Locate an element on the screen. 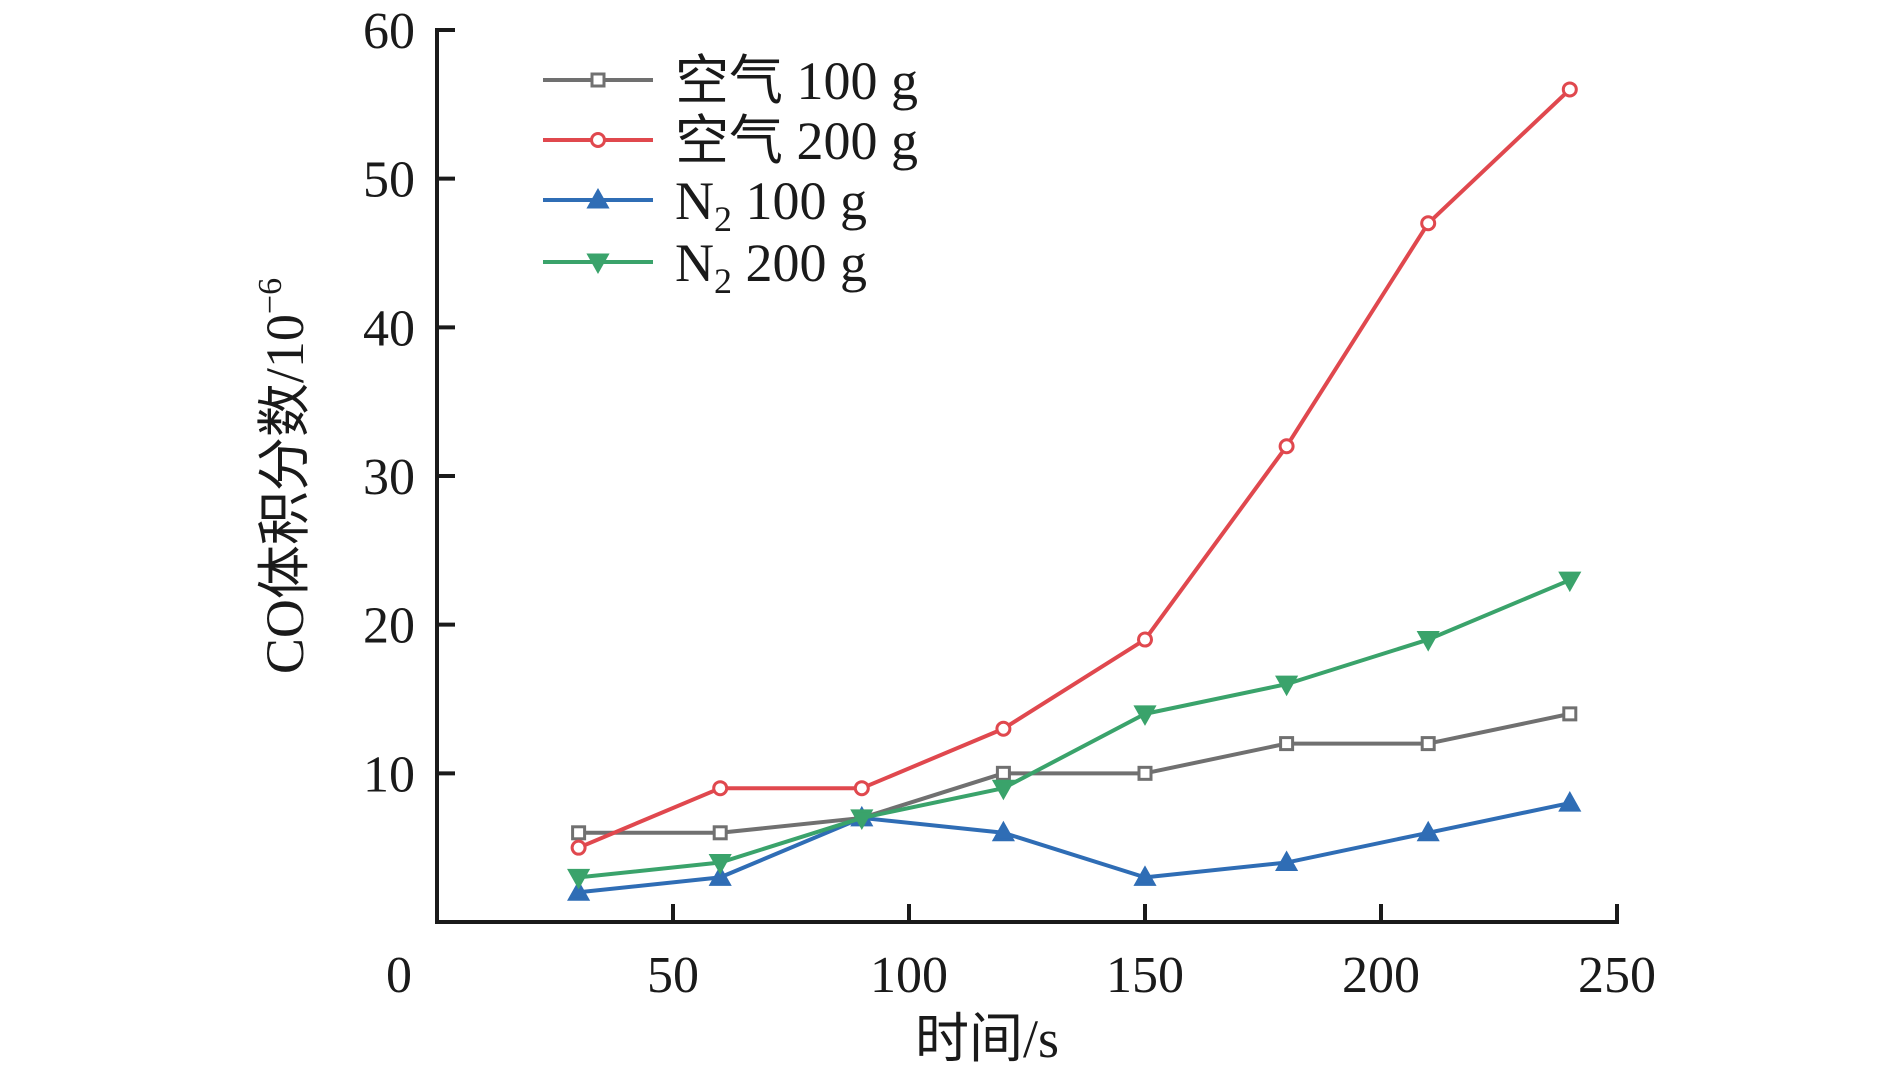  legend-label: N2 200 g is located at coordinates (771, 267).